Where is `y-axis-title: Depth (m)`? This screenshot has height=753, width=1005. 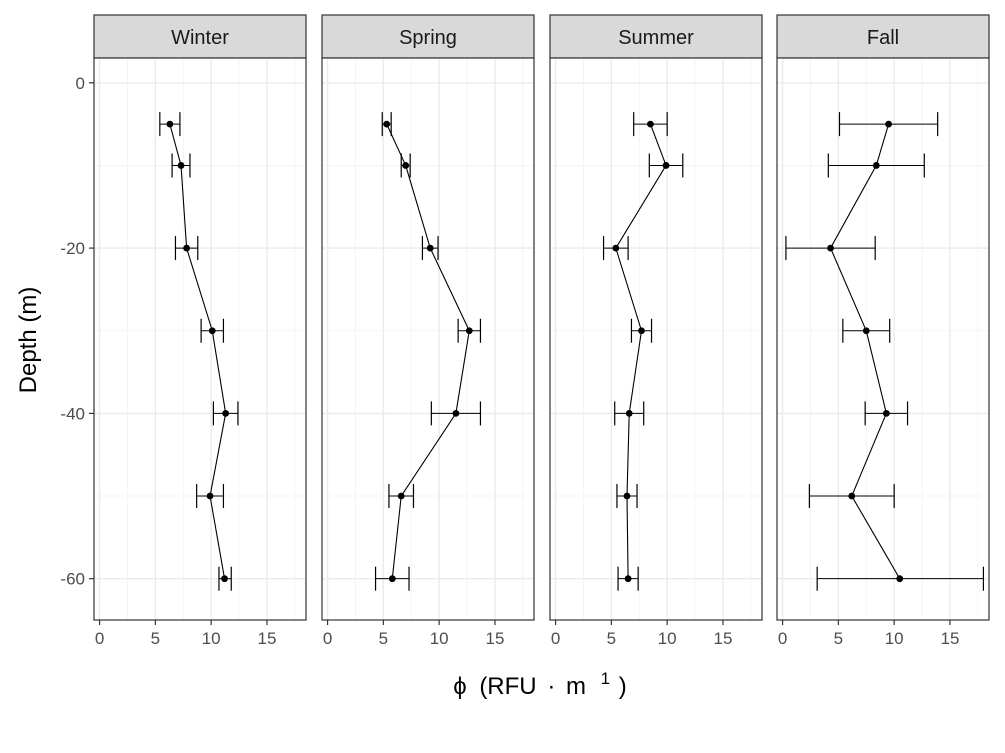
y-axis-title: Depth (m) is located at coordinates (28, 340).